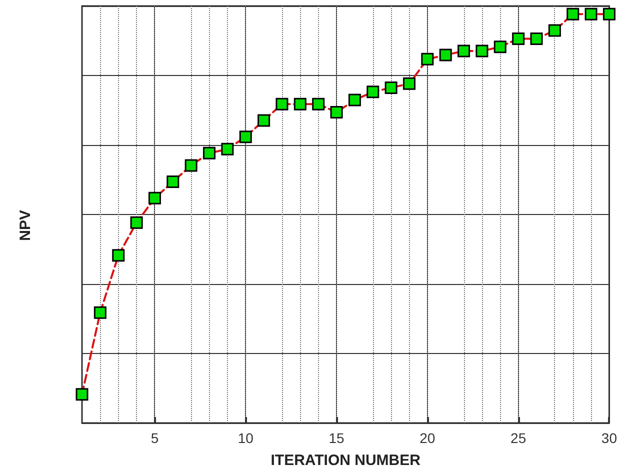  What do you see at coordinates (246, 438) in the screenshot?
I see `x-tick-label: 10` at bounding box center [246, 438].